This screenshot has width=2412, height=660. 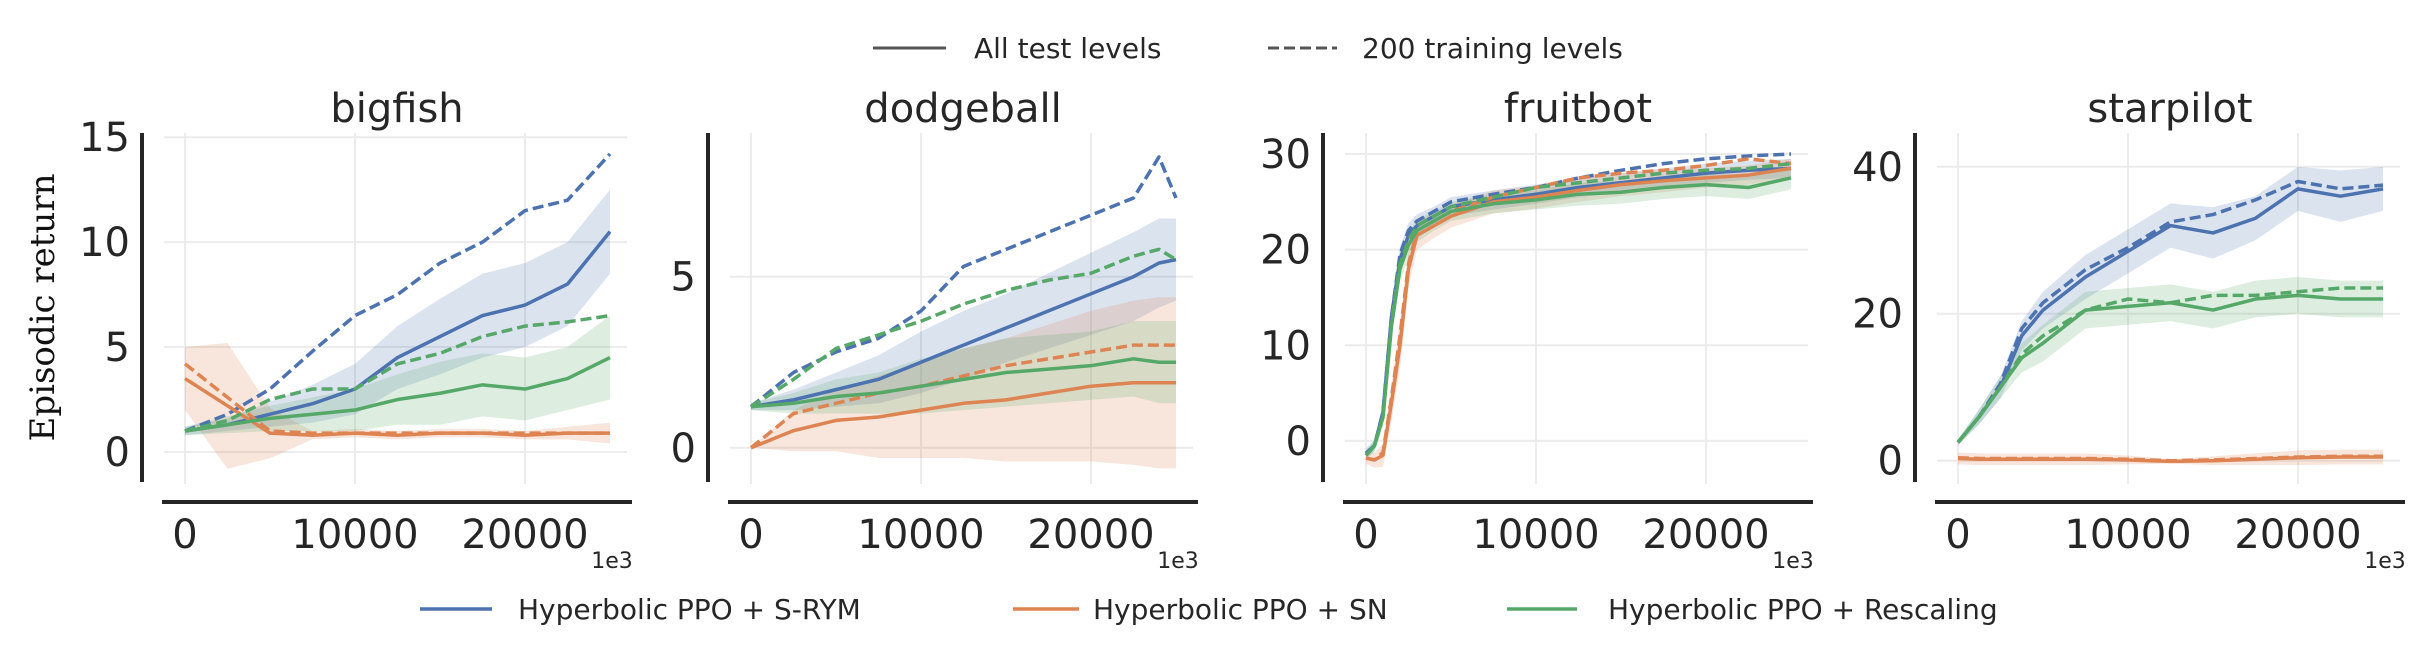 What do you see at coordinates (396, 109) in the screenshot?
I see `panel-title: bigfish` at bounding box center [396, 109].